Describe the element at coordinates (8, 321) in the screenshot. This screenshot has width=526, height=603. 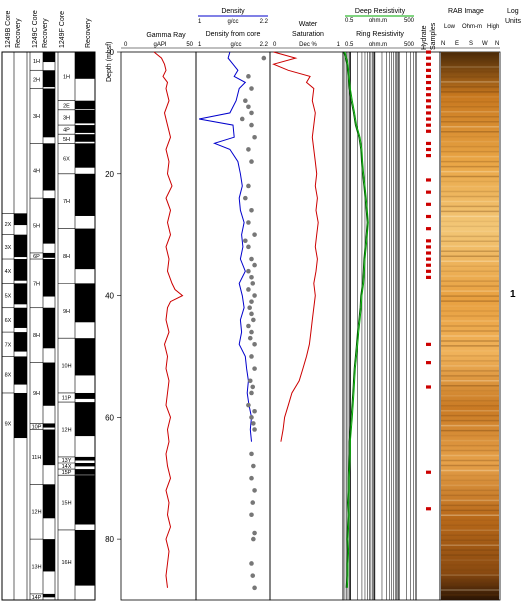
I see `core-1249b-label: 6X` at that location.